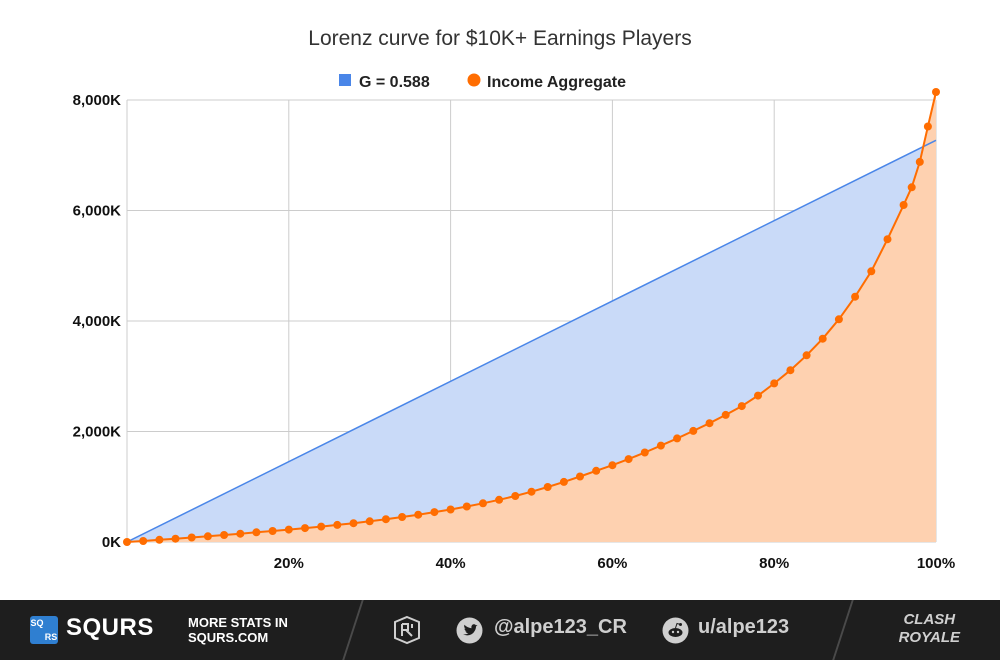 This screenshot has height=660, width=1000. What do you see at coordinates (353, 630) in the screenshot?
I see `footer-divider` at bounding box center [353, 630].